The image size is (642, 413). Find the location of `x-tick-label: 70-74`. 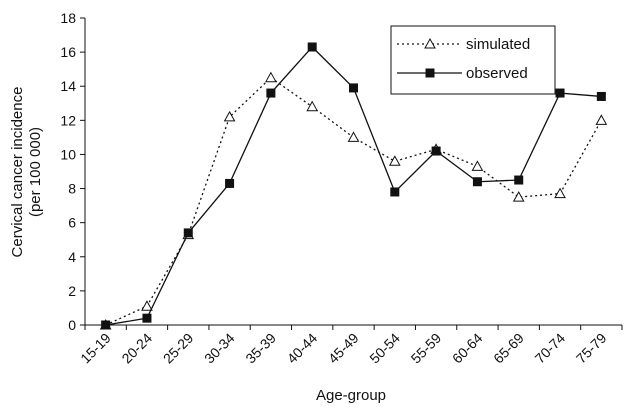

x-tick-label: 70-74 is located at coordinates (550, 348).